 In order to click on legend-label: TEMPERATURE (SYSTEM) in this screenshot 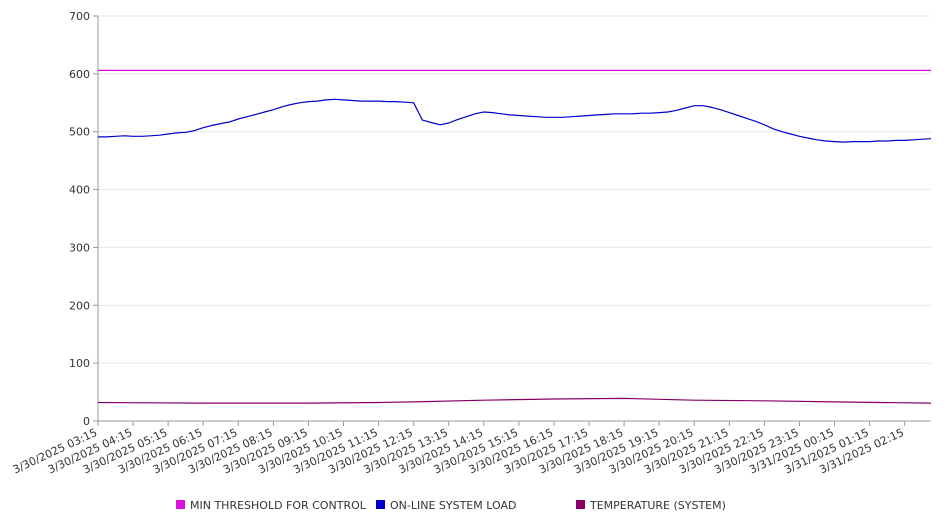, I will do `click(657, 505)`.